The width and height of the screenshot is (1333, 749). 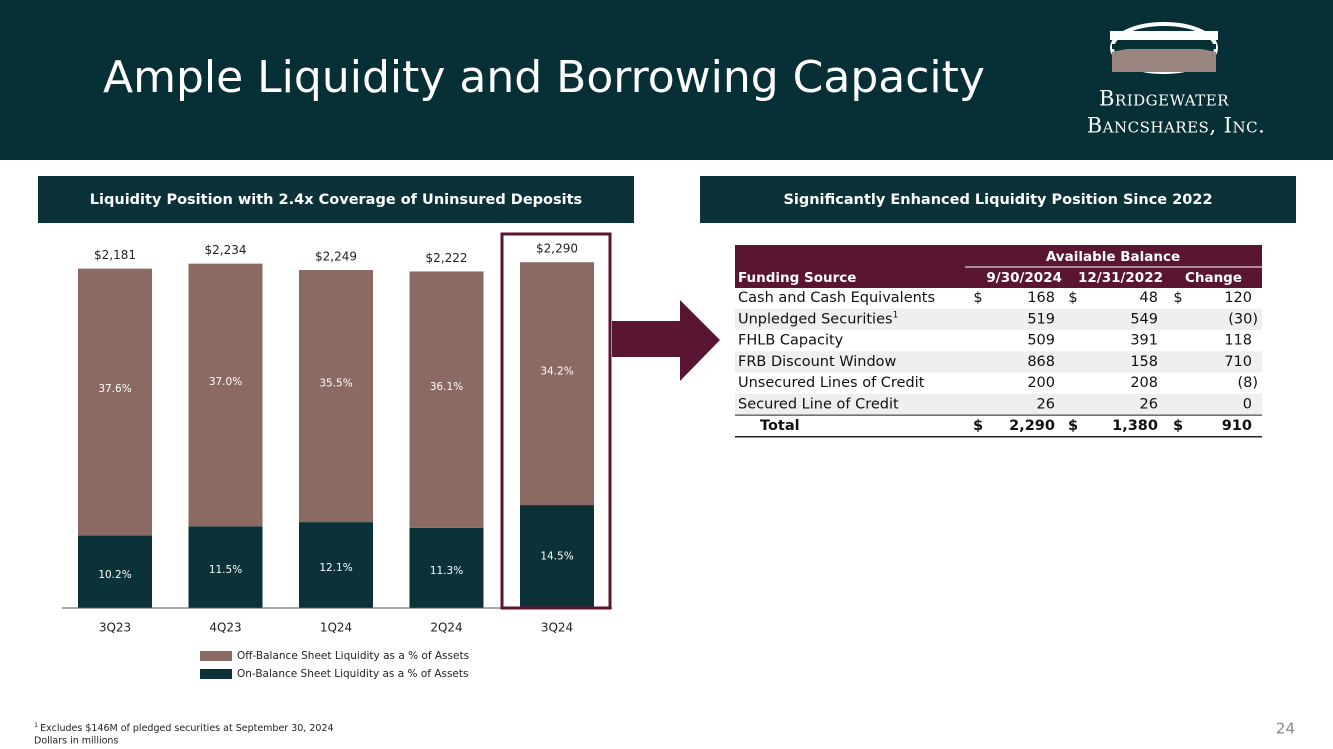 What do you see at coordinates (225, 382) in the screenshot?
I see `segment-label: 37.0%` at bounding box center [225, 382].